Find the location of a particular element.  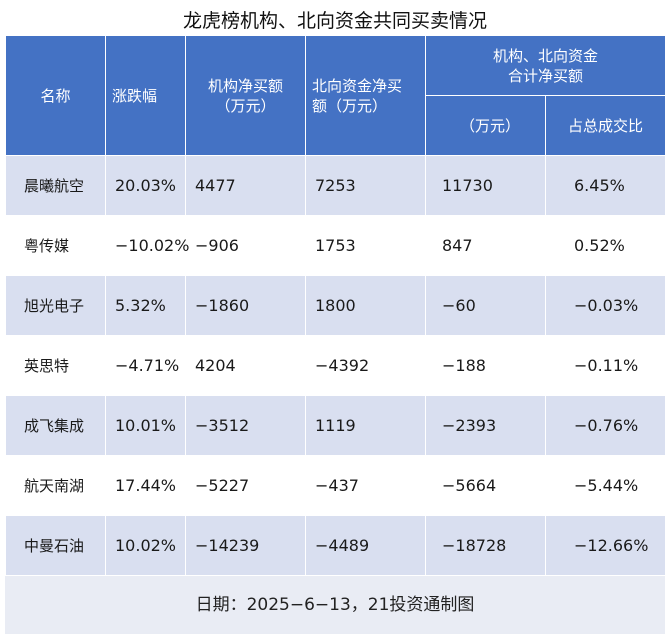

header-group: 机构、北向资金 合计净买额 is located at coordinates (545, 65).